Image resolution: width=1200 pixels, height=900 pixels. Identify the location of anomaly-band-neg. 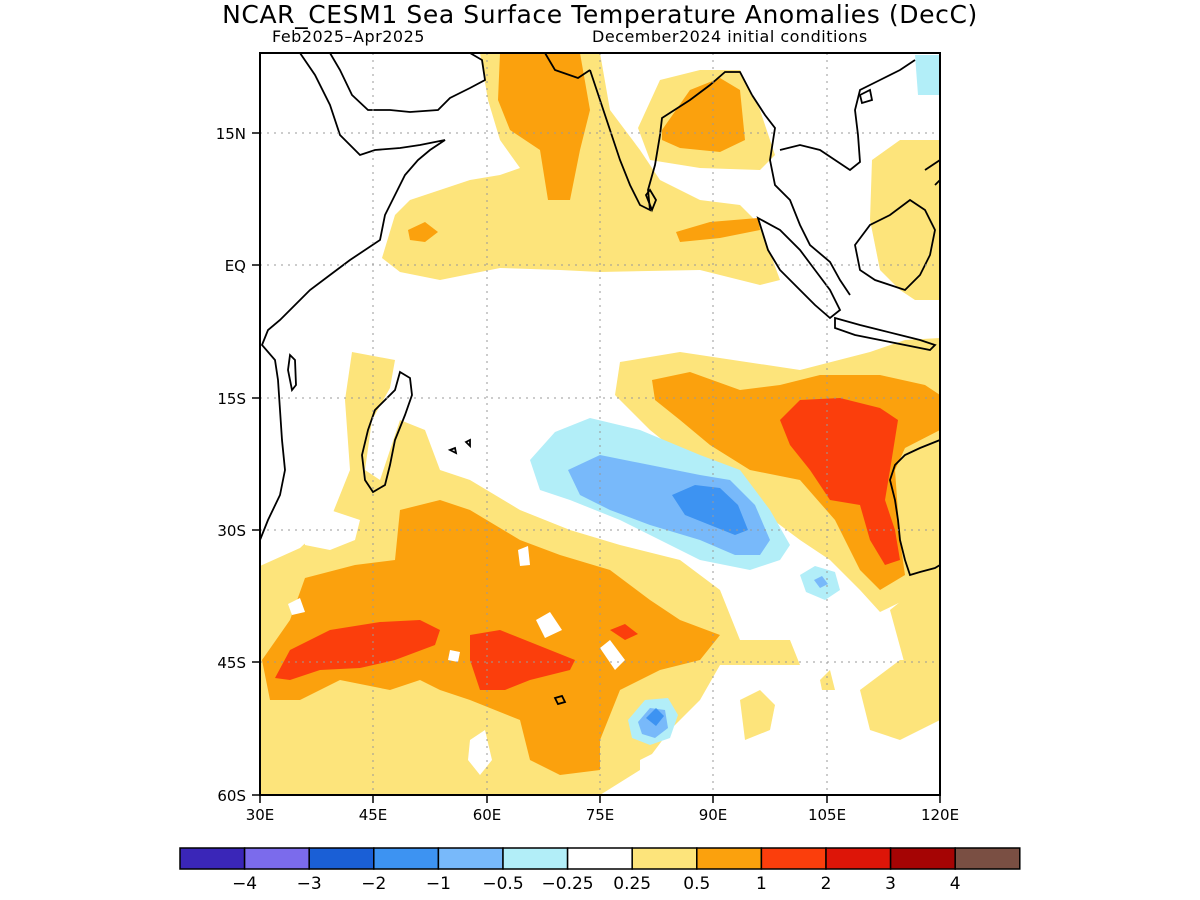
(685, 581).